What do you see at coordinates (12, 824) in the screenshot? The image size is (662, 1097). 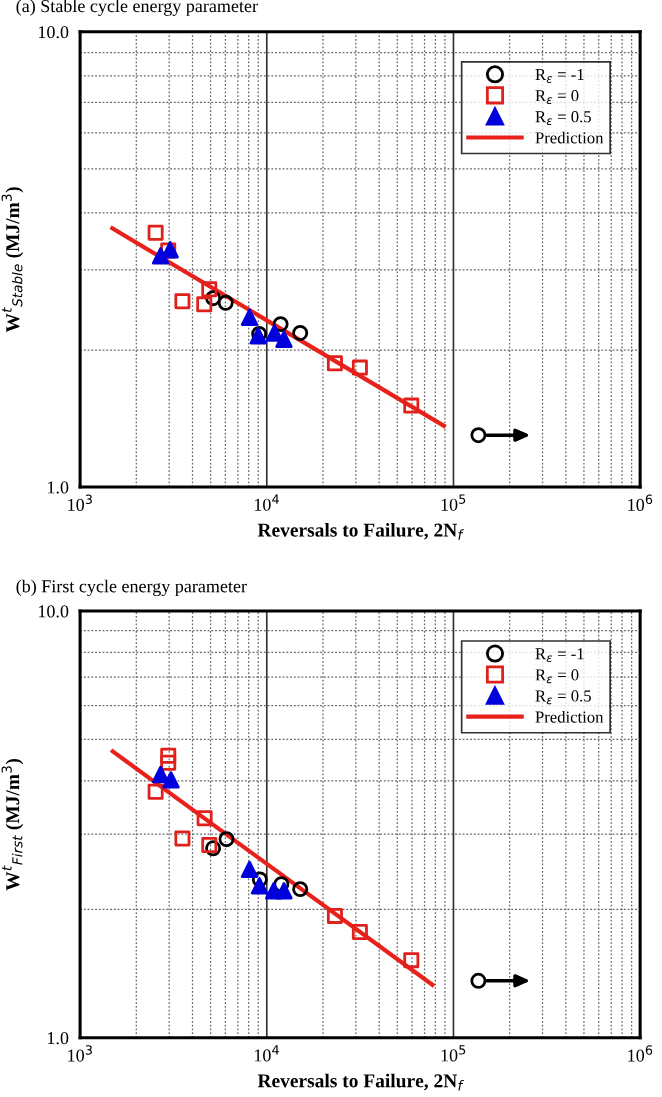 I see `y-axis-title: W$^{t}$$_{First}$ (MJ/m$^{3}$)` at bounding box center [12, 824].